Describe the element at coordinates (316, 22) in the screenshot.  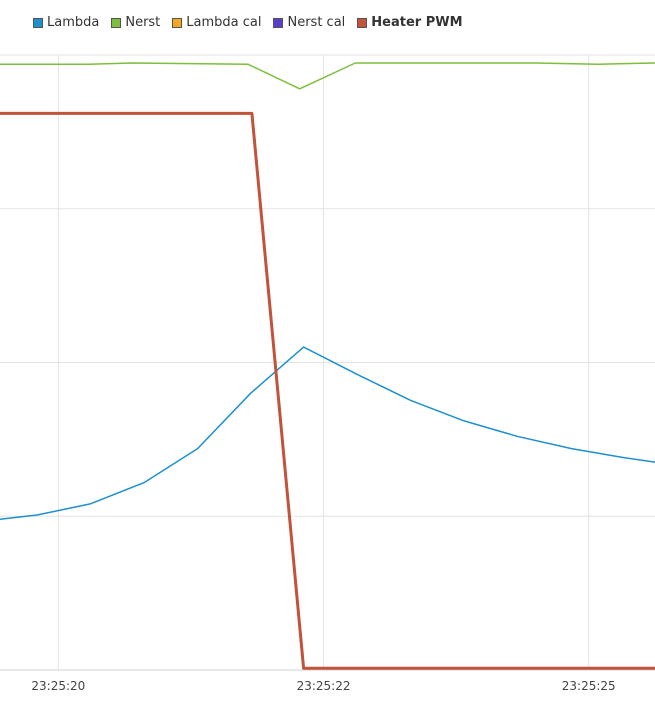
I see `legend-label-nerst-cal: Nerst cal` at that location.